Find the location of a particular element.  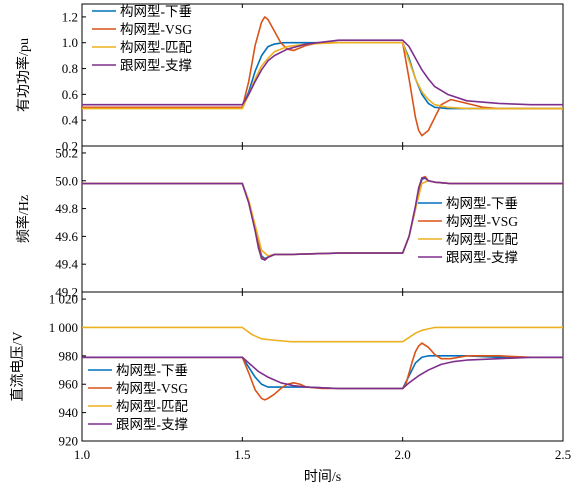

y-tick-label: 1.0 is located at coordinates (70, 42).